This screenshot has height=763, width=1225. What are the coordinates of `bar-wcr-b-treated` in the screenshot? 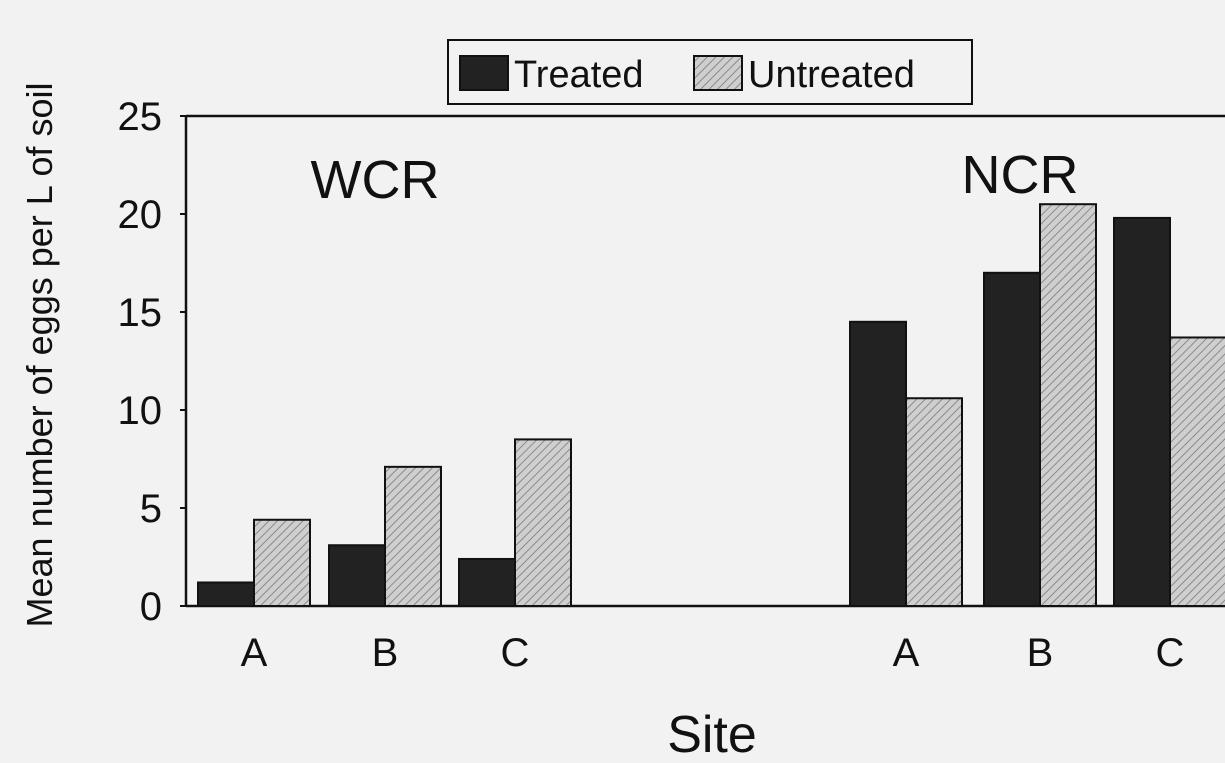 It's located at (357, 575).